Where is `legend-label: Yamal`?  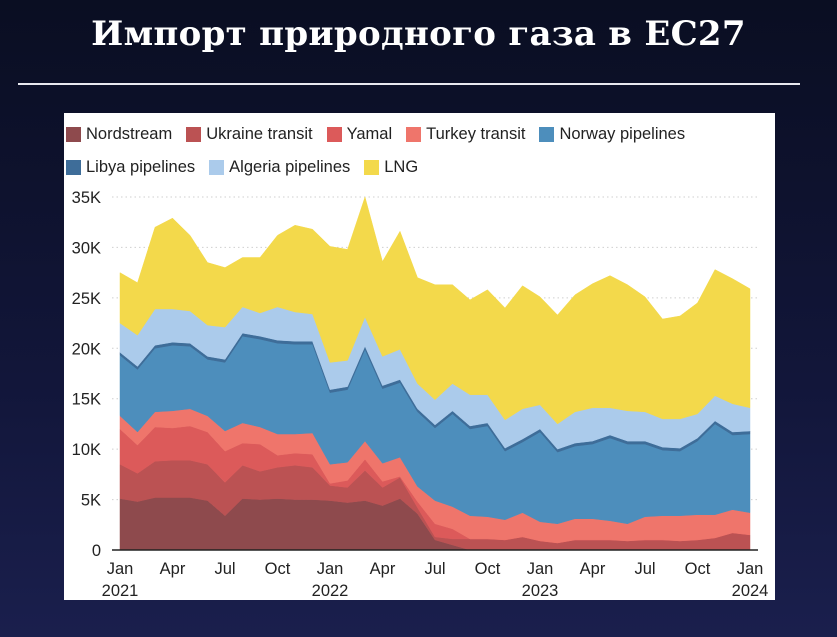
legend-label: Yamal is located at coordinates (369, 134).